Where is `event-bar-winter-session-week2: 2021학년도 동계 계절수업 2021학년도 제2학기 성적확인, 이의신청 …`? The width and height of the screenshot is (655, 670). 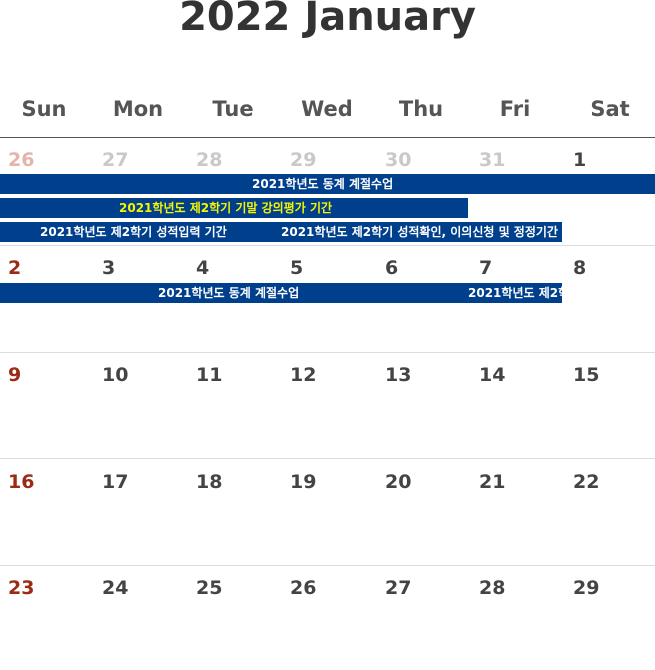
event-bar-winter-session-week2: 2021학년도 동계 계절수업 2021학년도 제2학기 성적확인, 이의신청 … is located at coordinates (281, 293).